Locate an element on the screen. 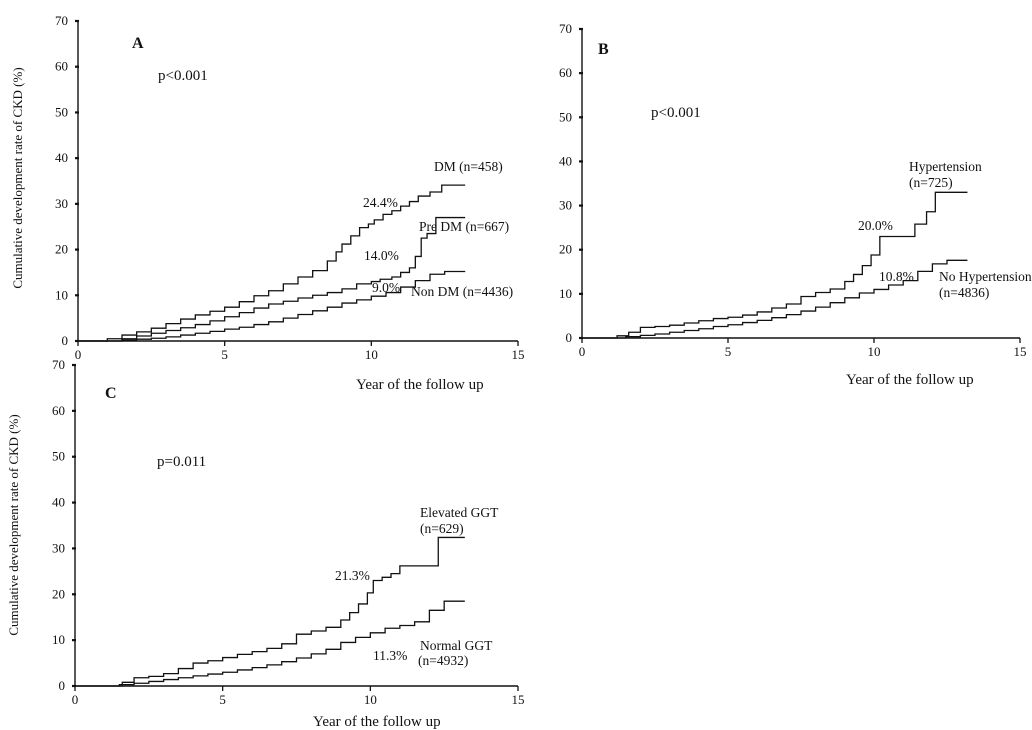  panel-a-p-value: p<0.001 is located at coordinates (183, 76).